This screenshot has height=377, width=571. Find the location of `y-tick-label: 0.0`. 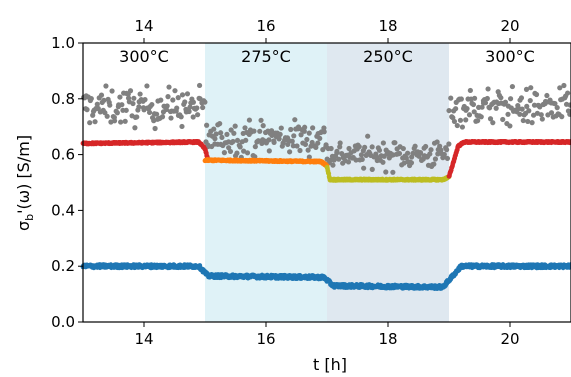

y-tick-label: 0.0 is located at coordinates (63, 322).